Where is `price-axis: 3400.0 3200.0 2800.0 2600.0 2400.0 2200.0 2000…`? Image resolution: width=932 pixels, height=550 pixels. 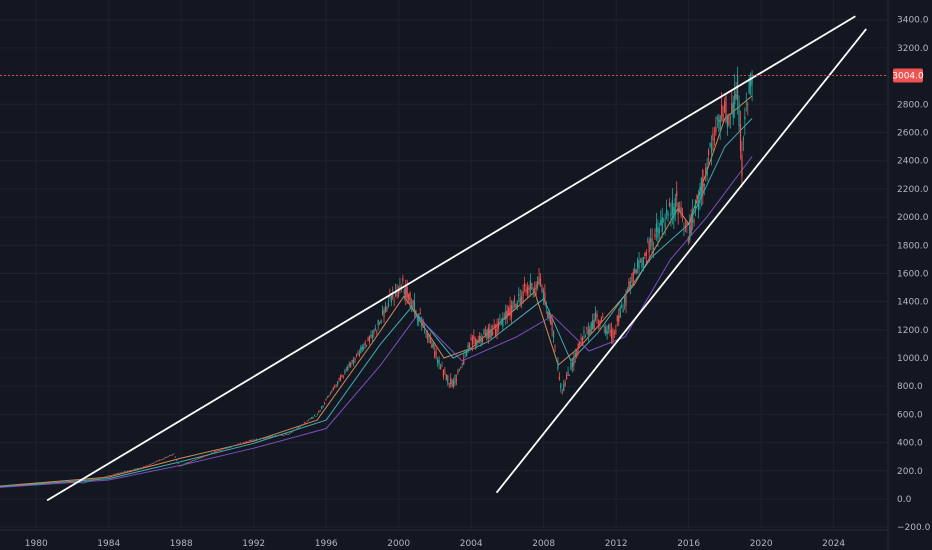
price-axis: 3400.0 3200.0 2800.0 2600.0 2400.0 2200.0 2000… is located at coordinates (914, 274).